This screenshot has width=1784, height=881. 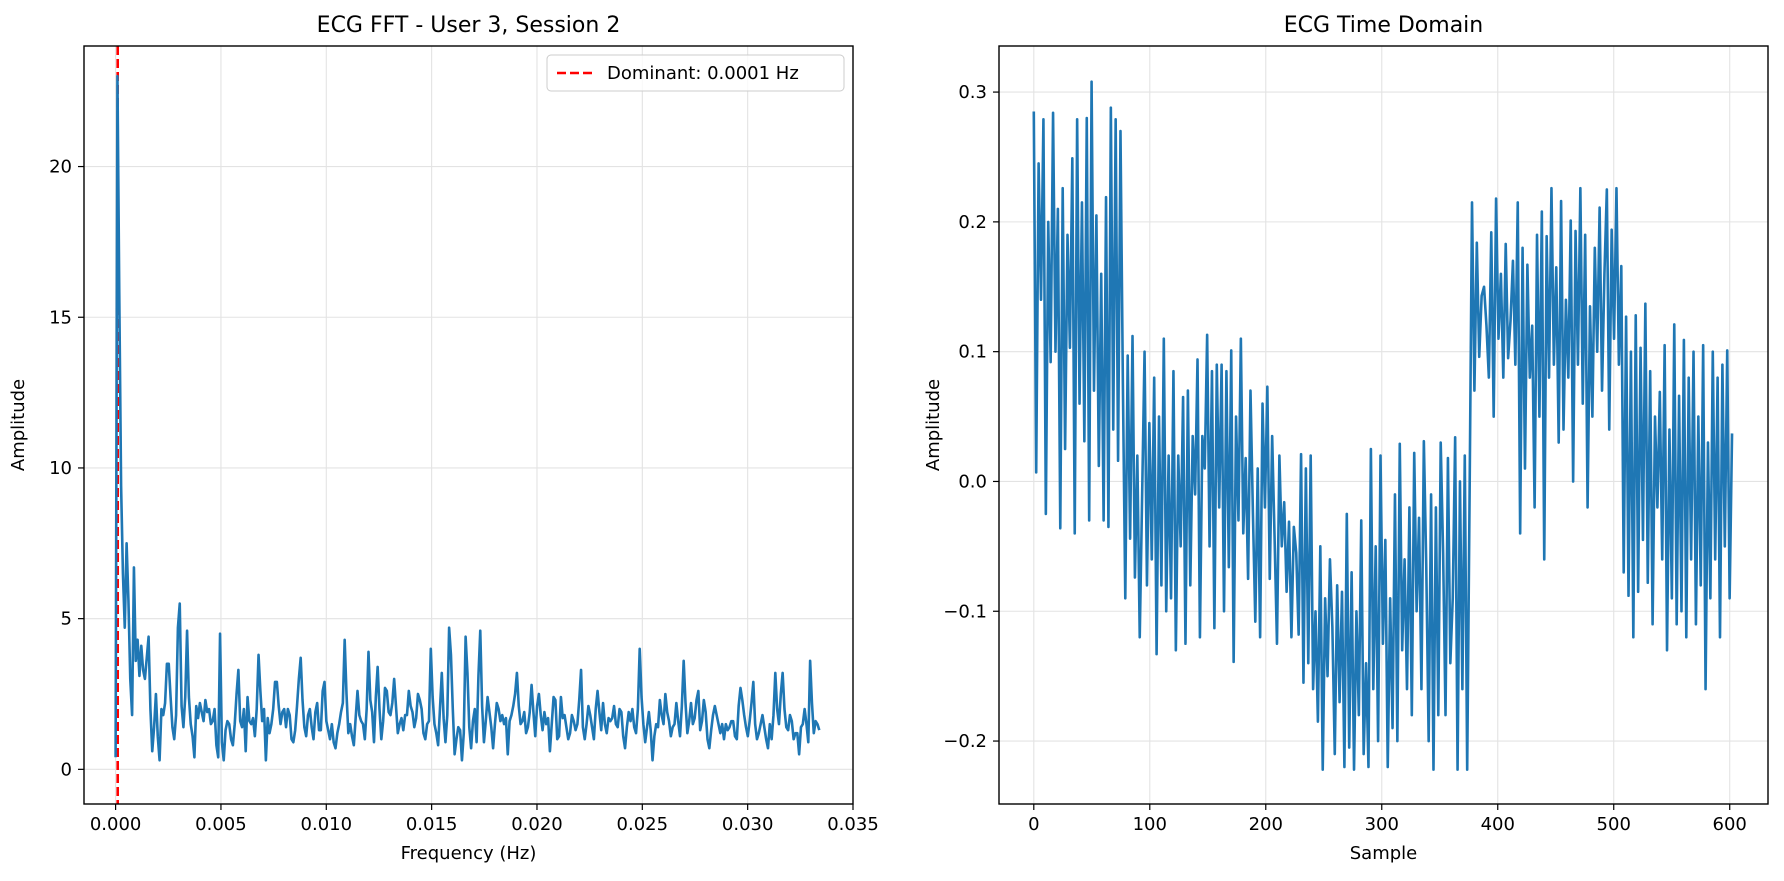 I want to click on fft-y-tick-label: 15, so click(x=60, y=317).